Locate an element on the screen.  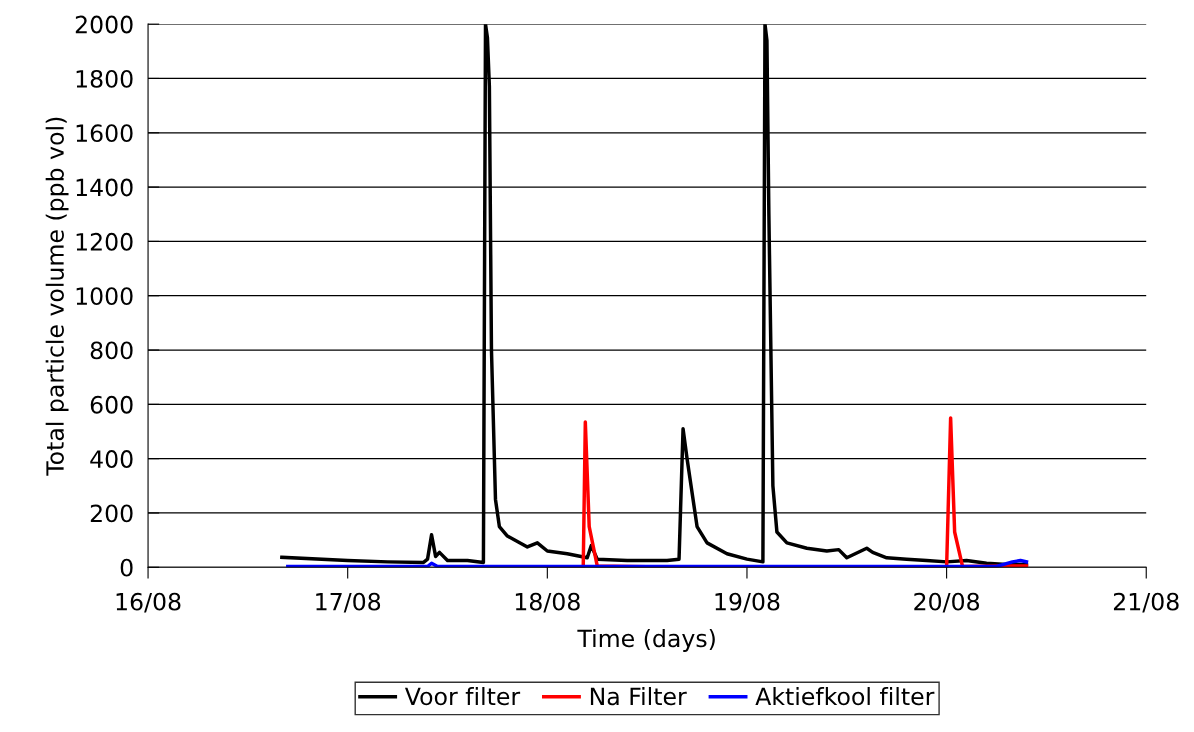
x-axis-title: Time (days) is located at coordinates (646, 640).